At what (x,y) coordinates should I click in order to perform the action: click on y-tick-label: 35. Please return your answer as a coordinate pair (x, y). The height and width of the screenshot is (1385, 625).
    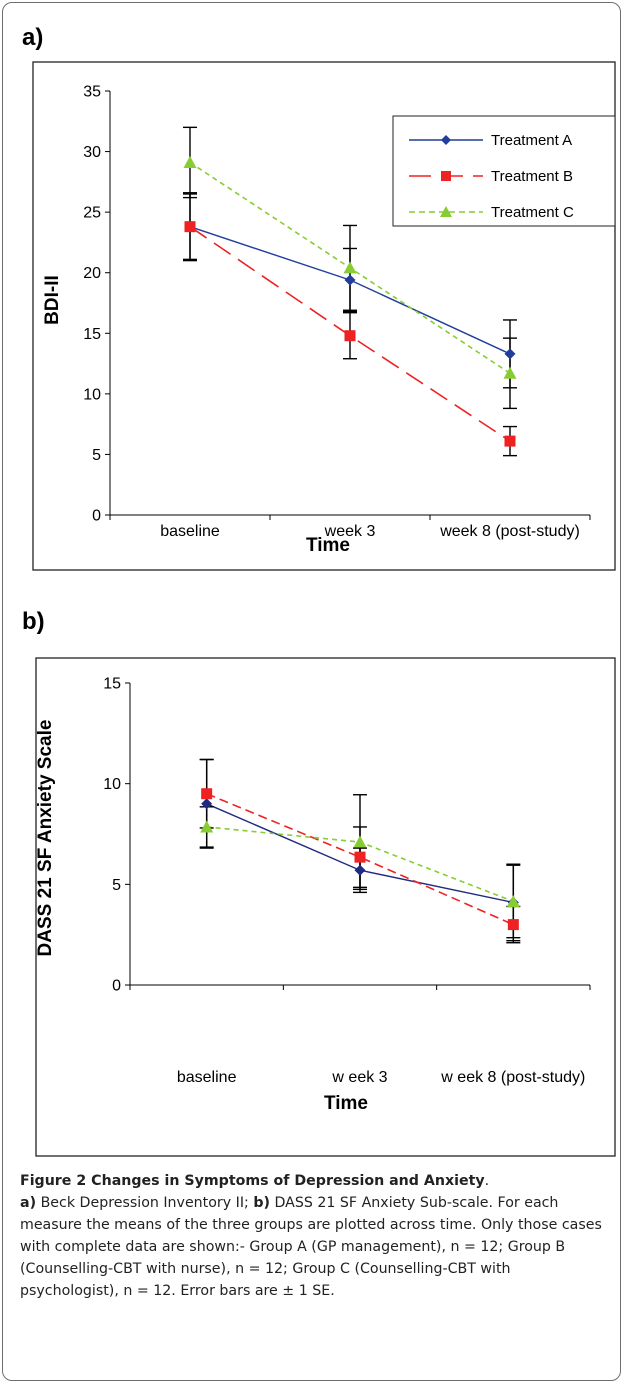
    Looking at the image, I should click on (92, 92).